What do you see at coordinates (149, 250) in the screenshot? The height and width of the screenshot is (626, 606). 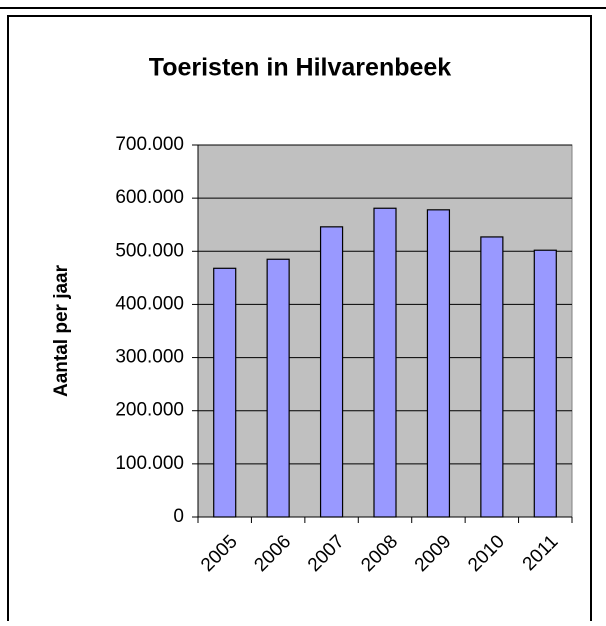 I see `y-tick-label: 500.000` at bounding box center [149, 250].